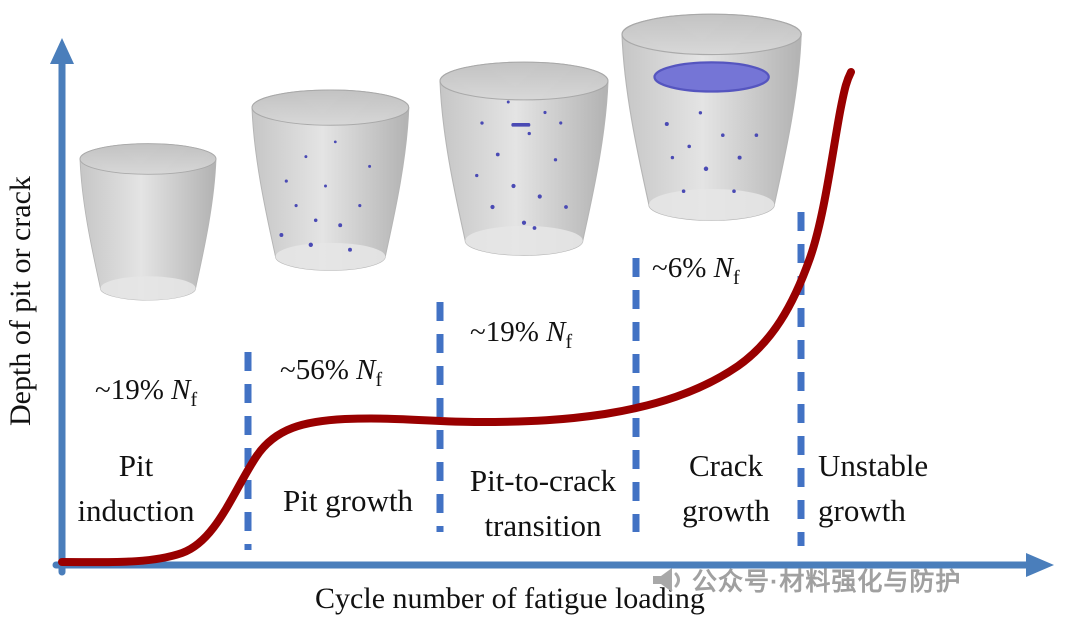  Describe the element at coordinates (827, 582) in the screenshot. I see `watermark-text: 公众号·材料强化与防护` at that location.